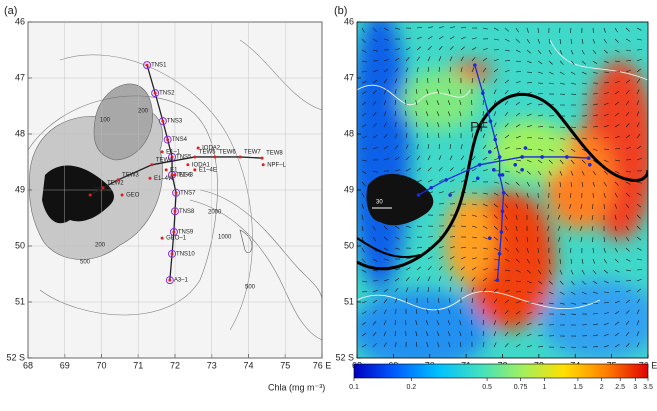  Describe the element at coordinates (225, 238) in the screenshot. I see `contour-label: 1000` at that location.